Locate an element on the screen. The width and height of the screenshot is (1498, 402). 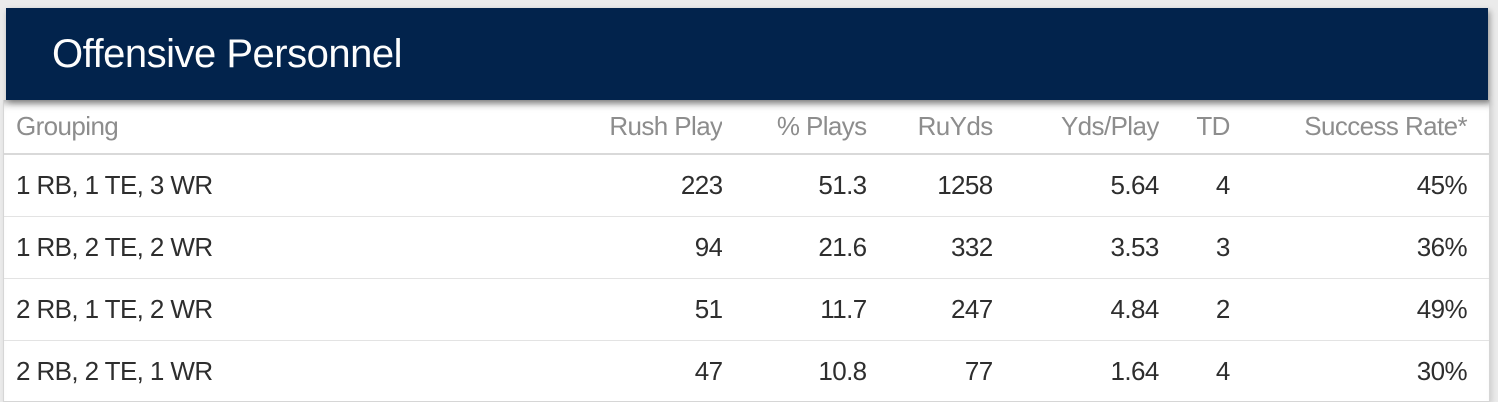
cell-ruyds: 332 is located at coordinates (929, 247).